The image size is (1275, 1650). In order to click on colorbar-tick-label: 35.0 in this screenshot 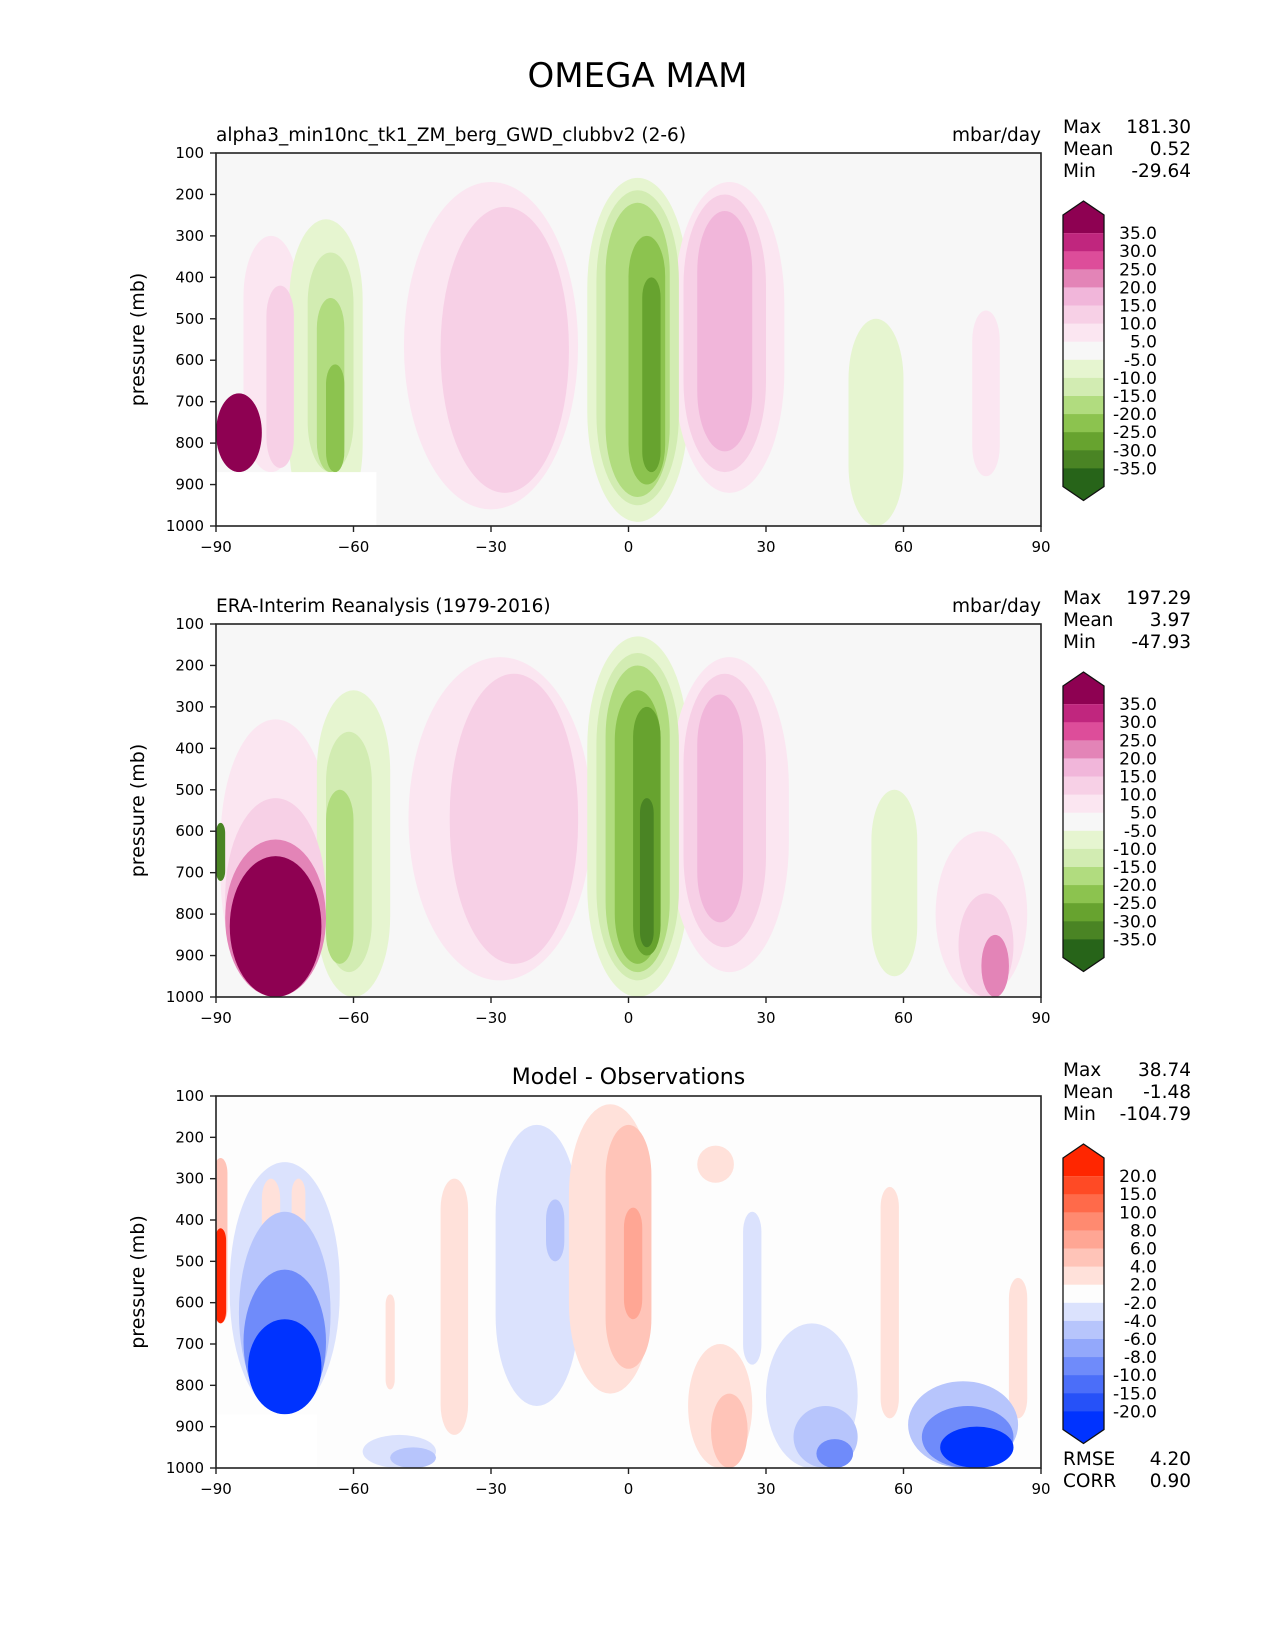, I will do `click(1138, 234)`.